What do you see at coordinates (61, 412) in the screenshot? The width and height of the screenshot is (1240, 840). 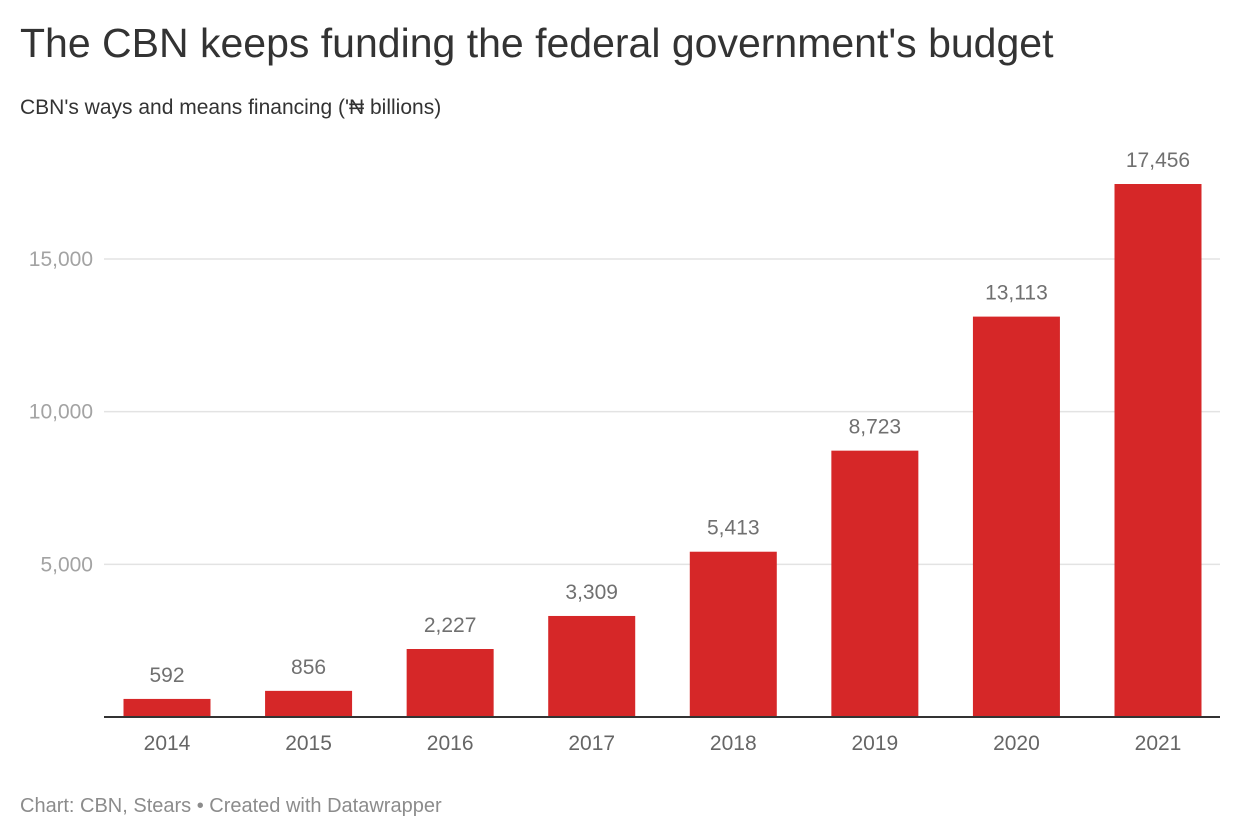 I see `y-tick-label: 10,000` at bounding box center [61, 412].